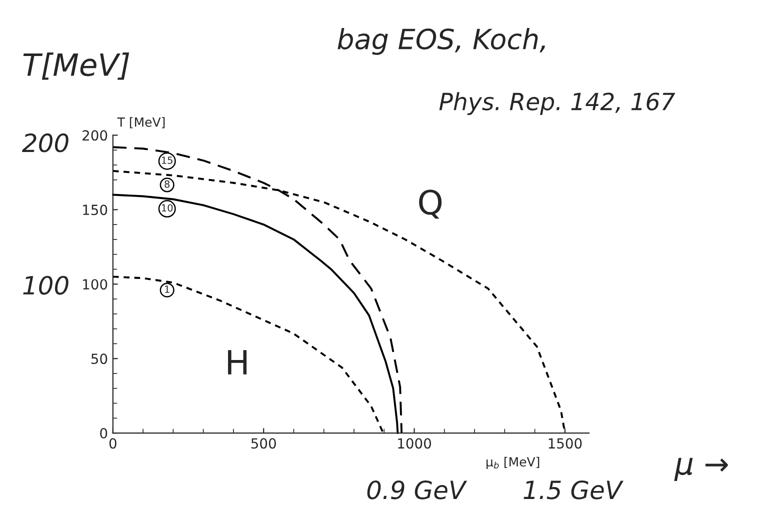  What do you see at coordinates (141, 122) in the screenshot?
I see `y-axis-title: T [MeV]` at bounding box center [141, 122].